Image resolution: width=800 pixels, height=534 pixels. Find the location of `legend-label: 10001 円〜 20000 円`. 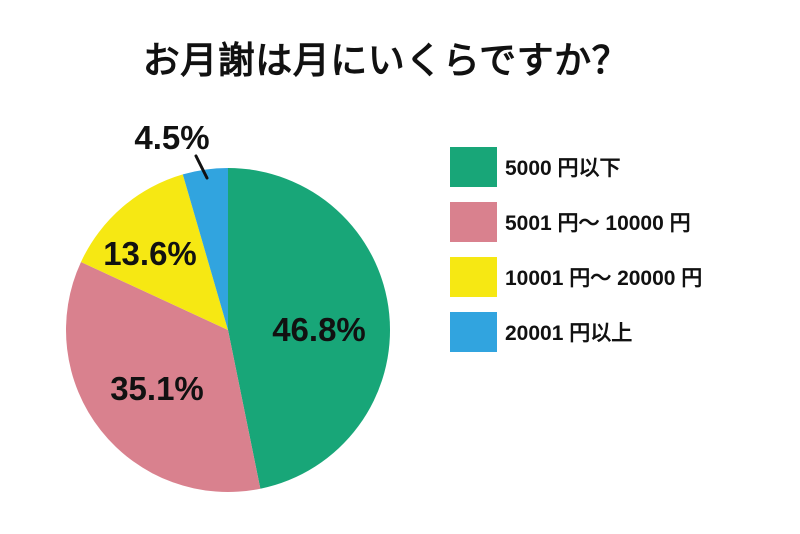

legend-label: 10001 円〜 20000 円 is located at coordinates (604, 278).